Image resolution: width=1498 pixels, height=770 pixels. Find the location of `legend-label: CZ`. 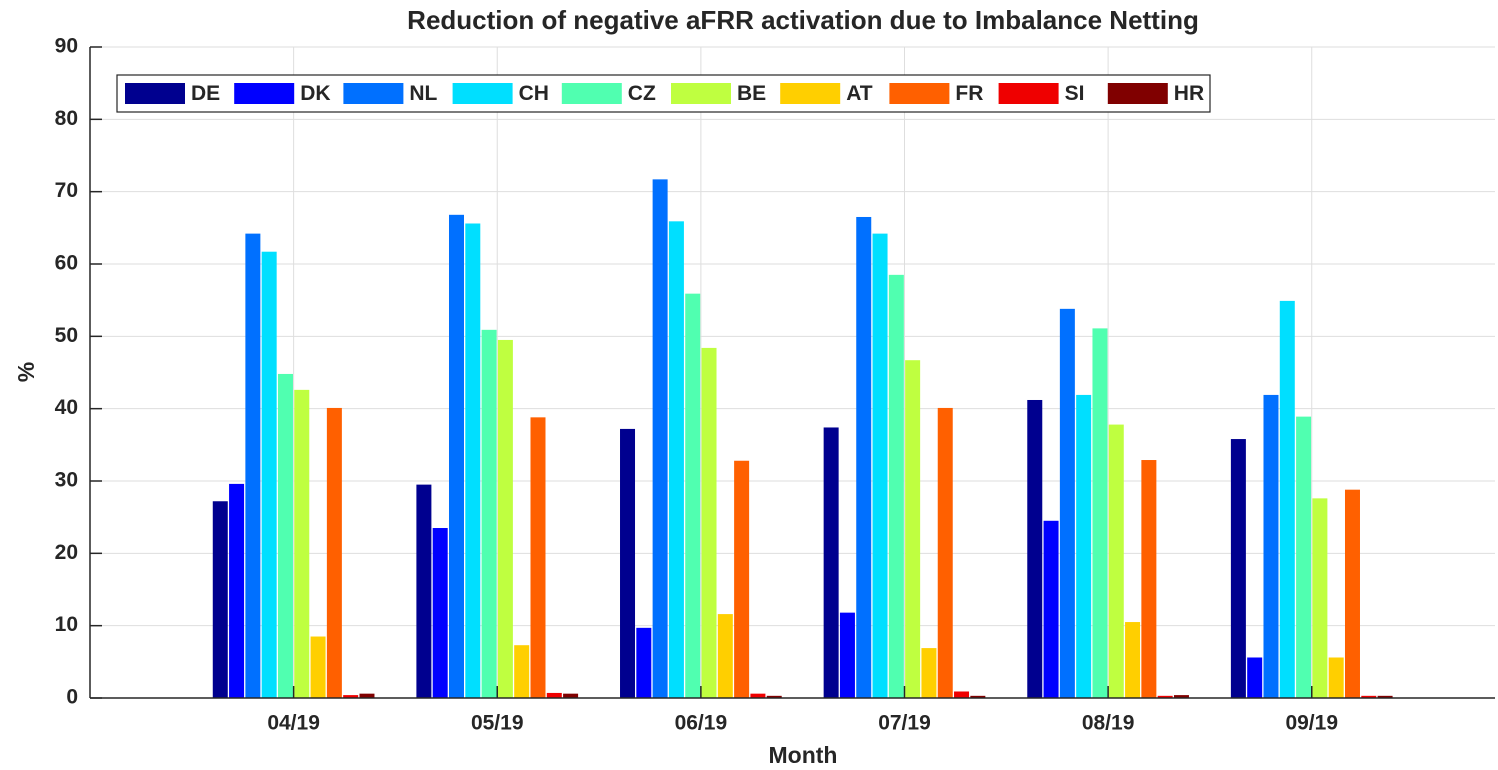

legend-label: CZ is located at coordinates (642, 93).